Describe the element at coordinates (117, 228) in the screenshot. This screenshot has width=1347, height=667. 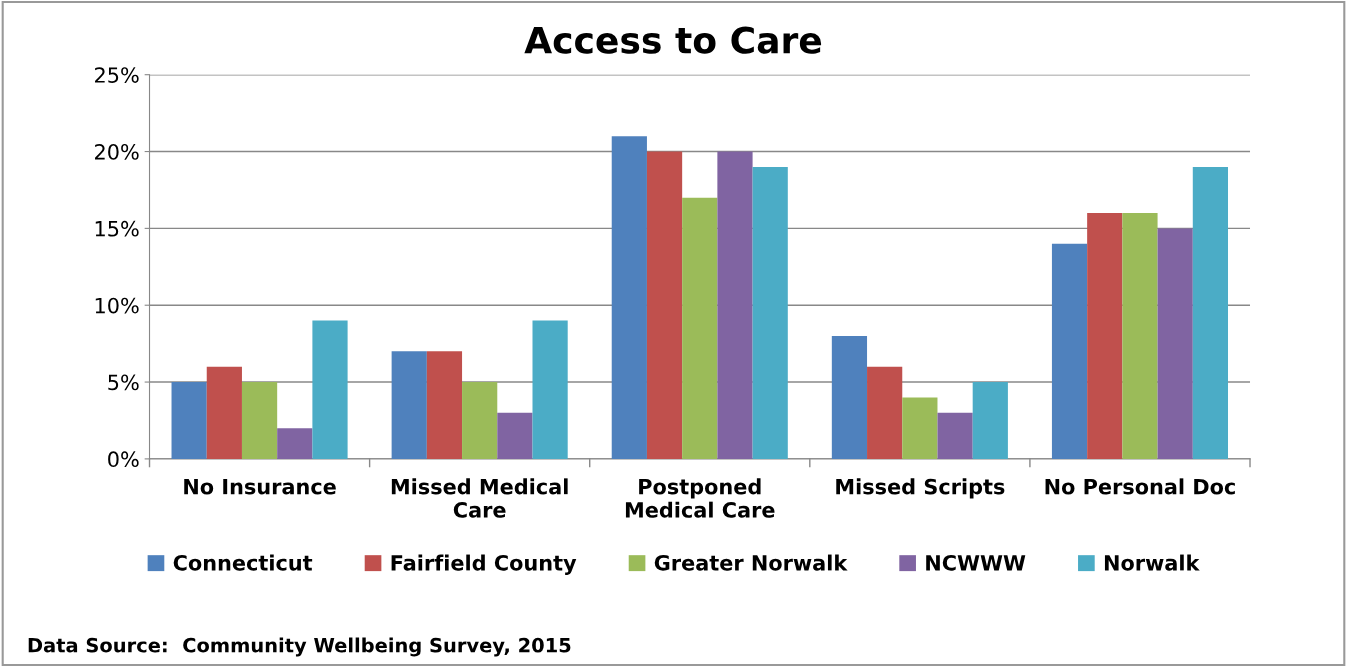
I see `y-tick-label: 15%` at that location.